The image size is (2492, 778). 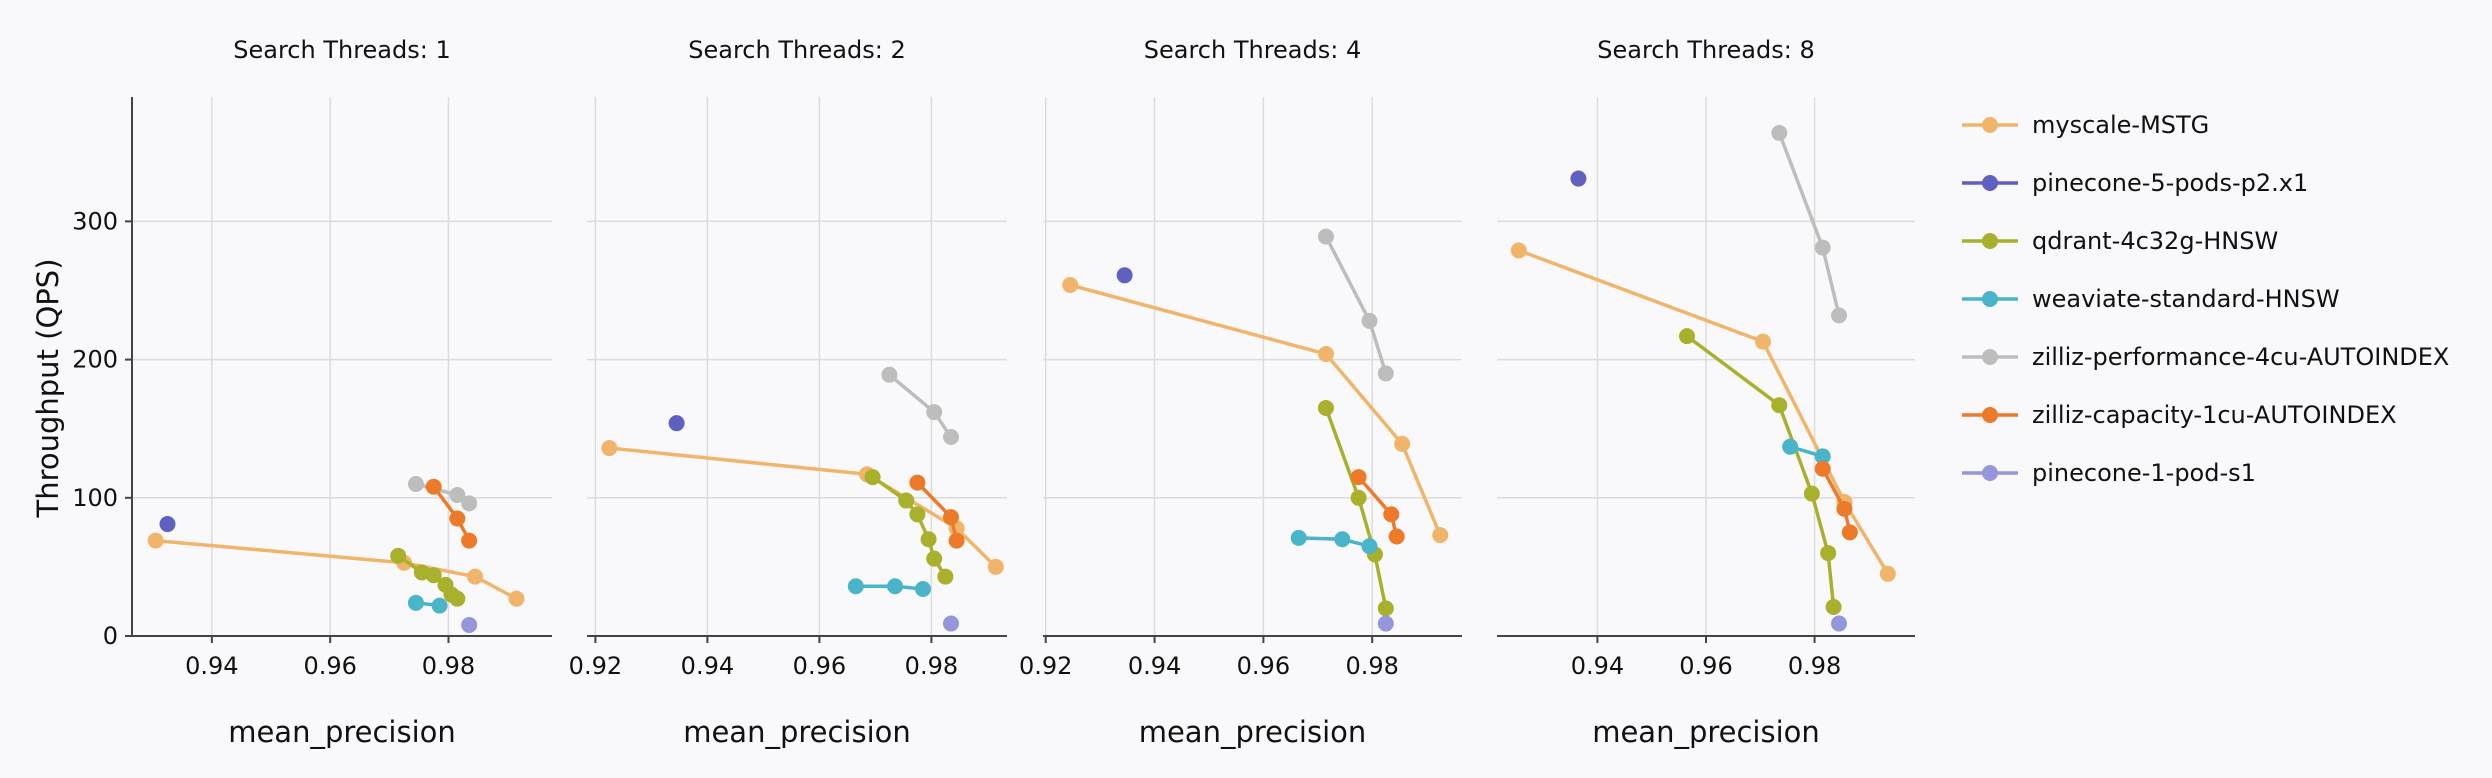 I want to click on legend-item-pinecone-1-pod-s1: pinecone-1-pod-s1, so click(x=2109, y=473).